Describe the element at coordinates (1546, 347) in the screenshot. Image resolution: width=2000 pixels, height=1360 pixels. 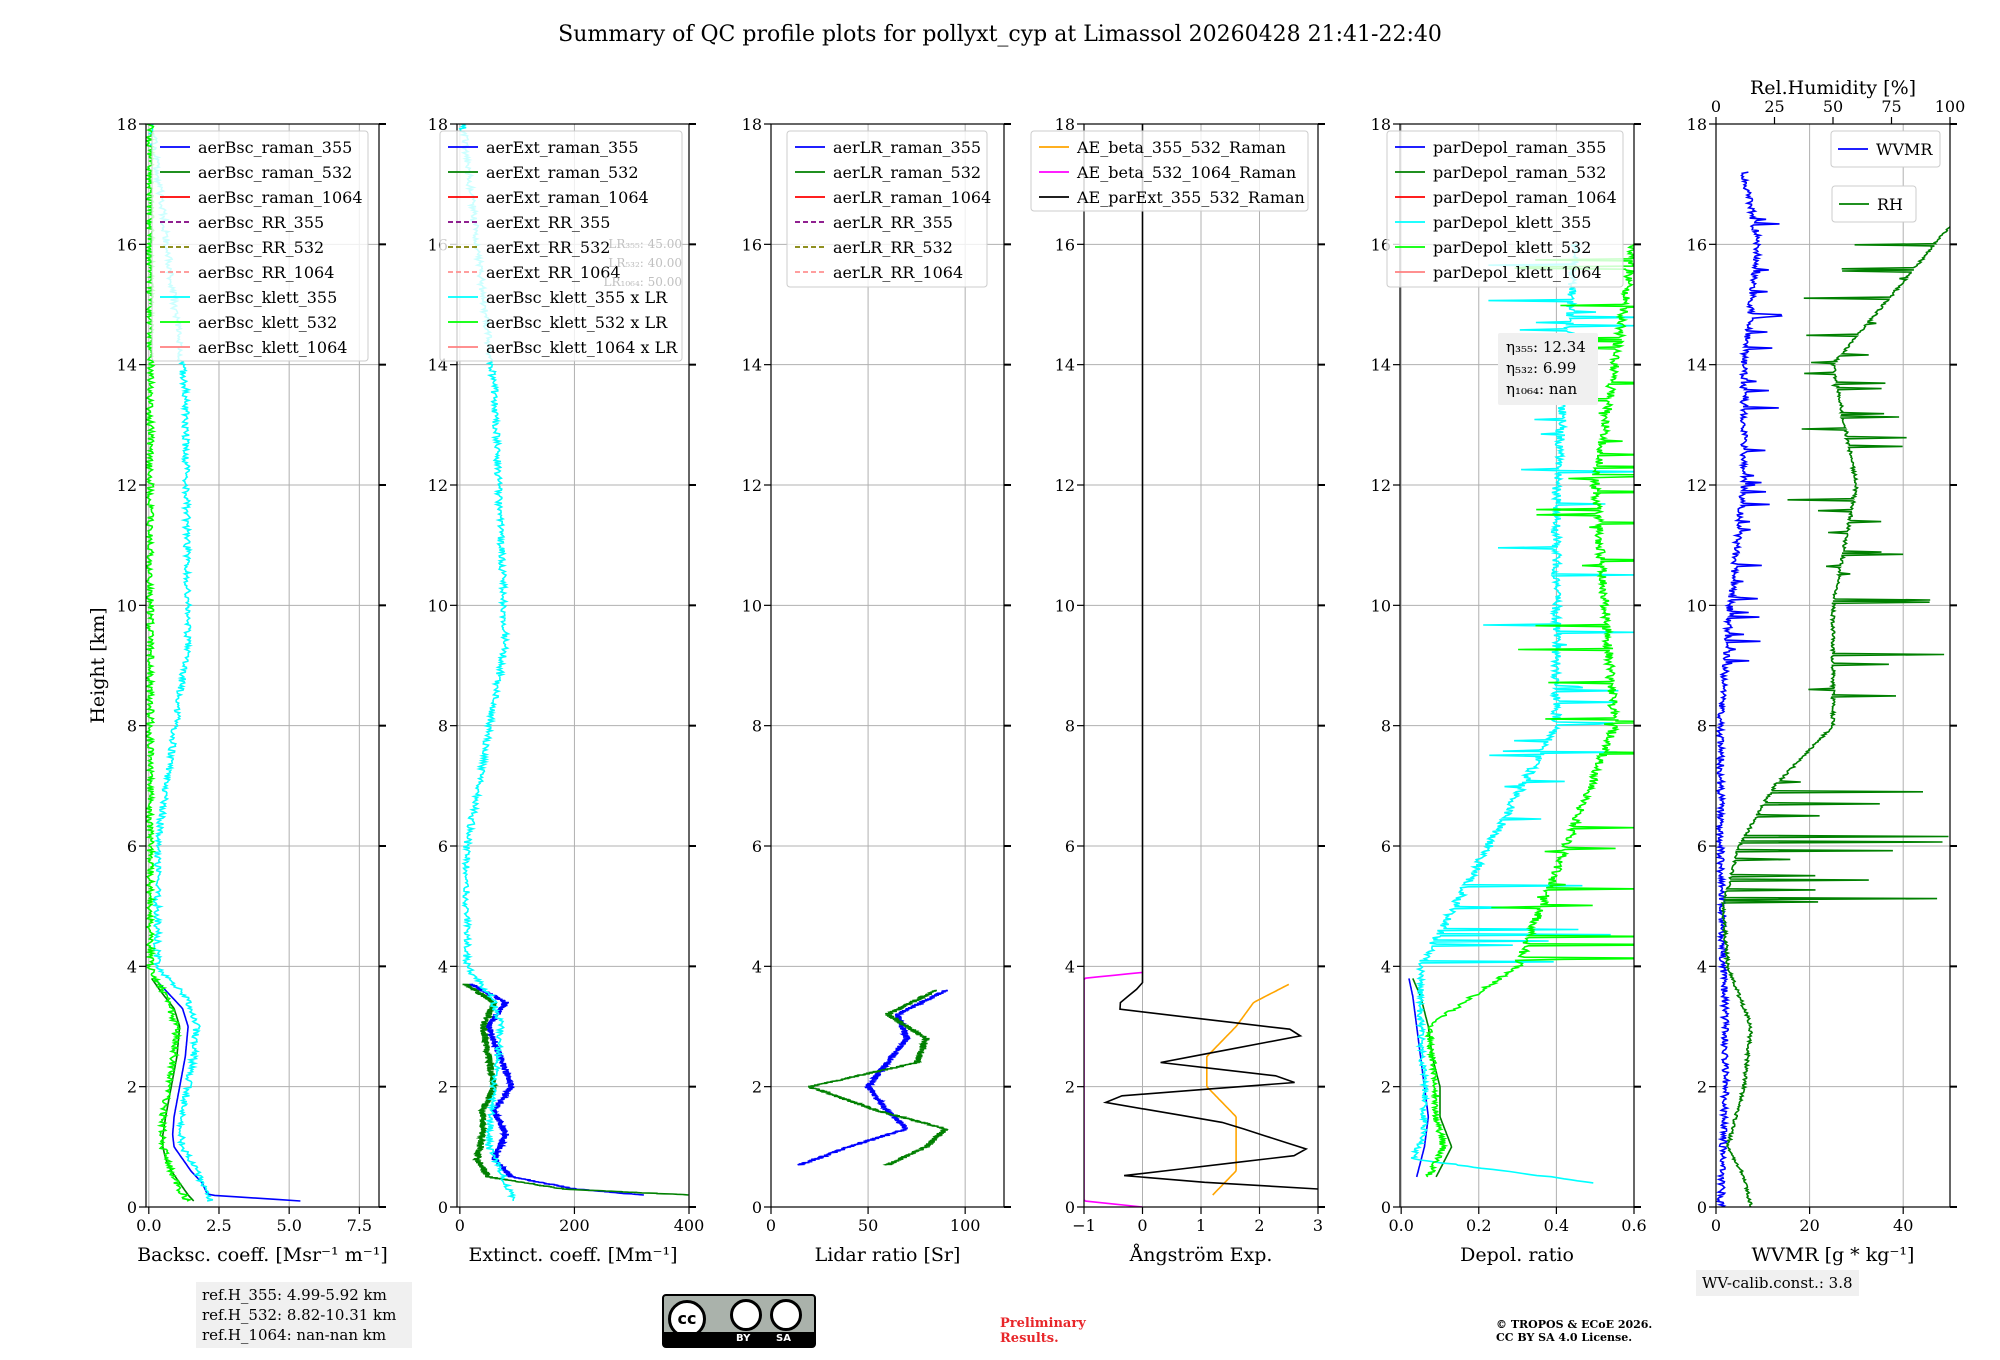
I see `eta-value: η₃₅₅: 12.34` at that location.